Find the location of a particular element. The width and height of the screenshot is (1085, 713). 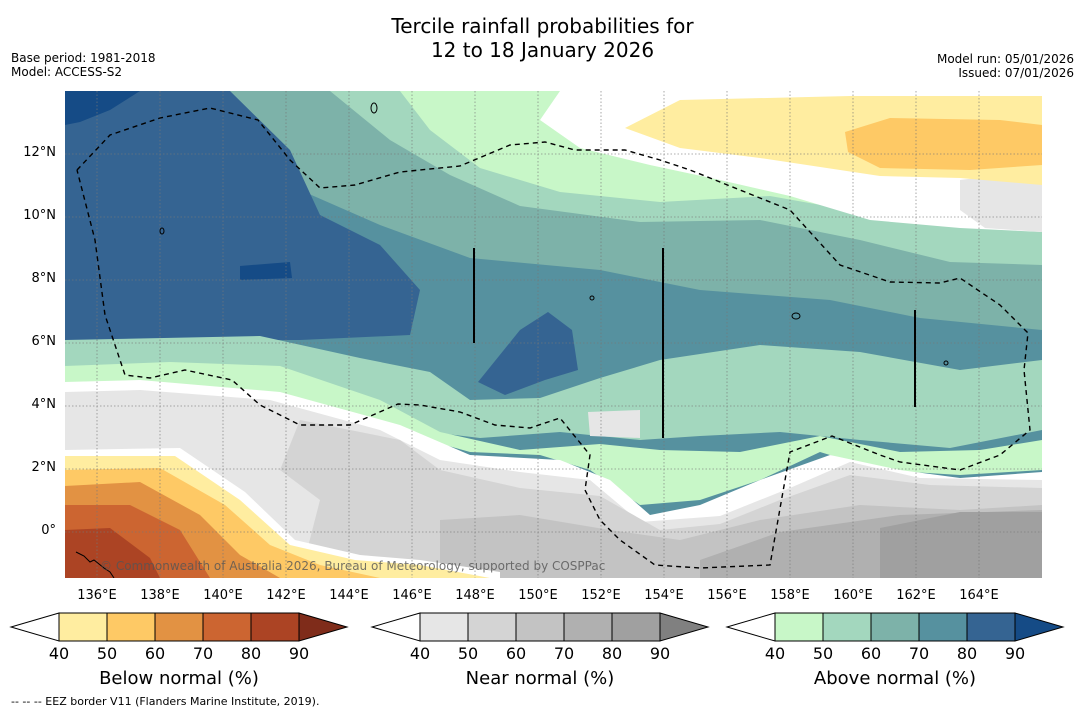

cb-above-tick-80: 80 is located at coordinates (967, 653).